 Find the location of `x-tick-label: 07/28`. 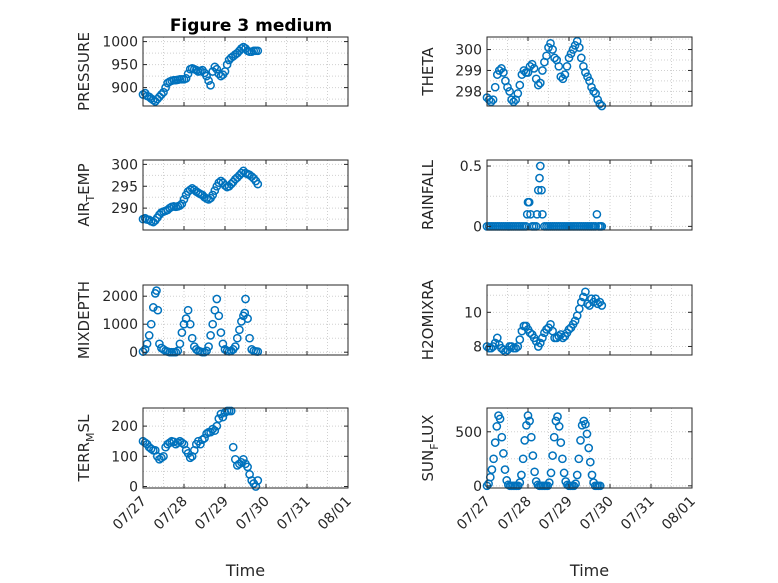

x-tick-label: 07/28 is located at coordinates (515, 514).